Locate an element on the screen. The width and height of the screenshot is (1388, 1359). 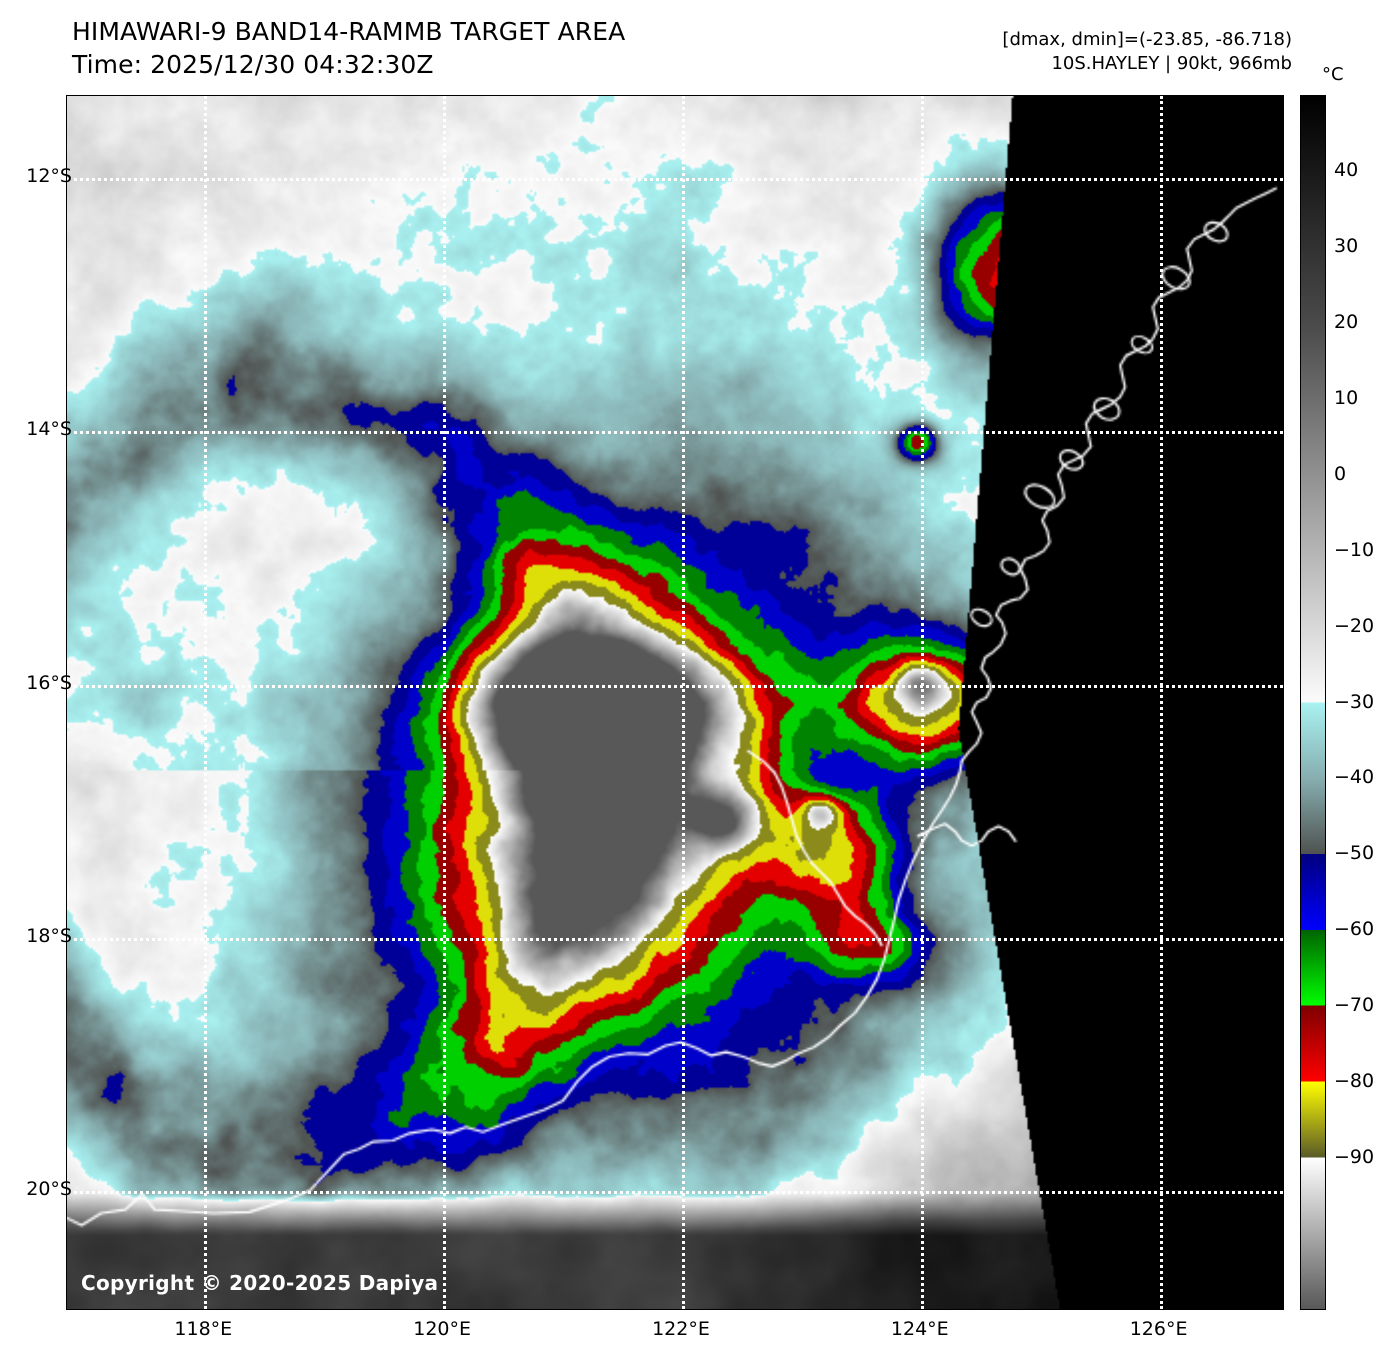
colorbar-tick-label: 0 is located at coordinates (1340, 473).